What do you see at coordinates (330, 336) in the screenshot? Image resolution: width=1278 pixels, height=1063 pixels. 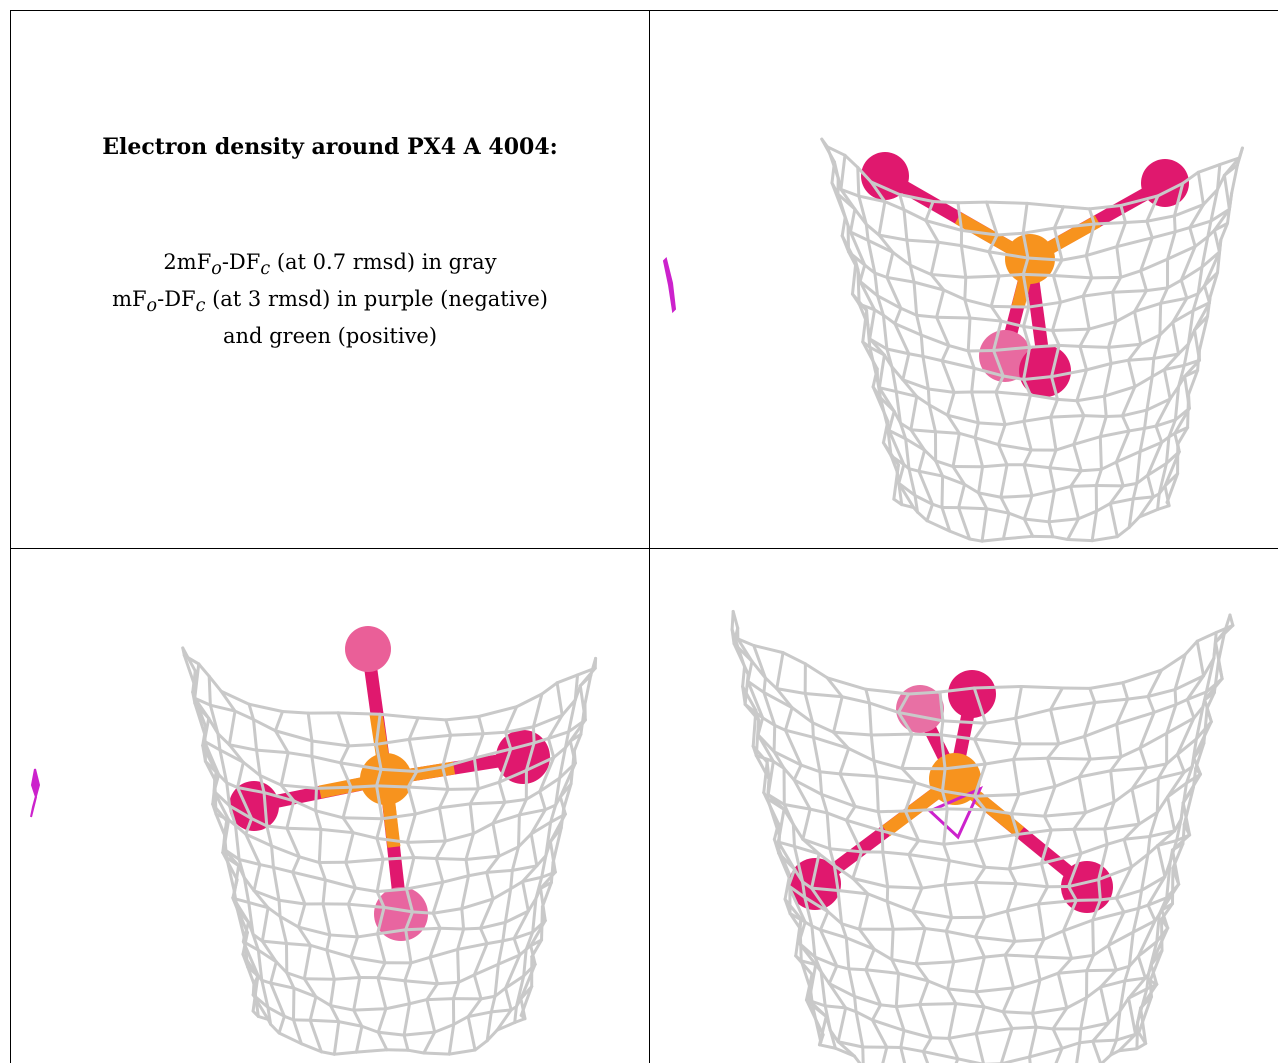 I see `legend-line-green: and green (positive)` at bounding box center [330, 336].